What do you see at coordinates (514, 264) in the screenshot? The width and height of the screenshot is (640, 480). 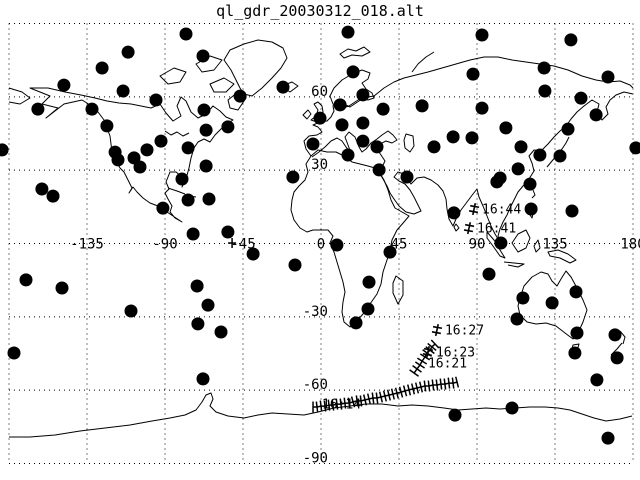 I see `coastline-java` at bounding box center [514, 264].